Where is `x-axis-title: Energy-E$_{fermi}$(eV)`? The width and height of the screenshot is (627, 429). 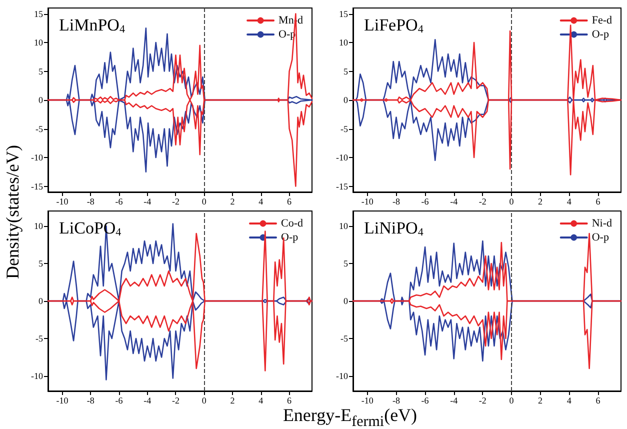
x-axis-title: Energy-E$_{fermi}$(eV) is located at coordinates (350, 417).